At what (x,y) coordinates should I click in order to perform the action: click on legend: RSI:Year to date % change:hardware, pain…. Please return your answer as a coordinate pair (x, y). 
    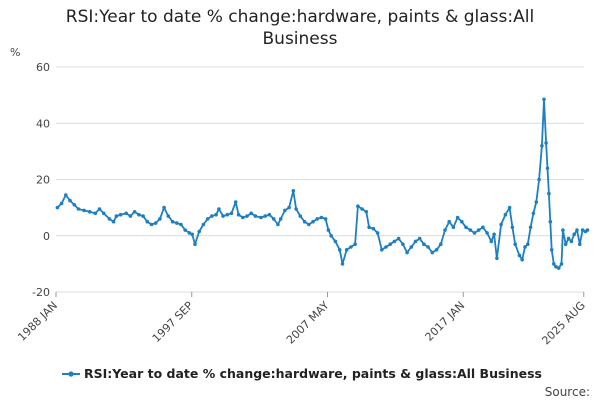
    Looking at the image, I should click on (302, 373).